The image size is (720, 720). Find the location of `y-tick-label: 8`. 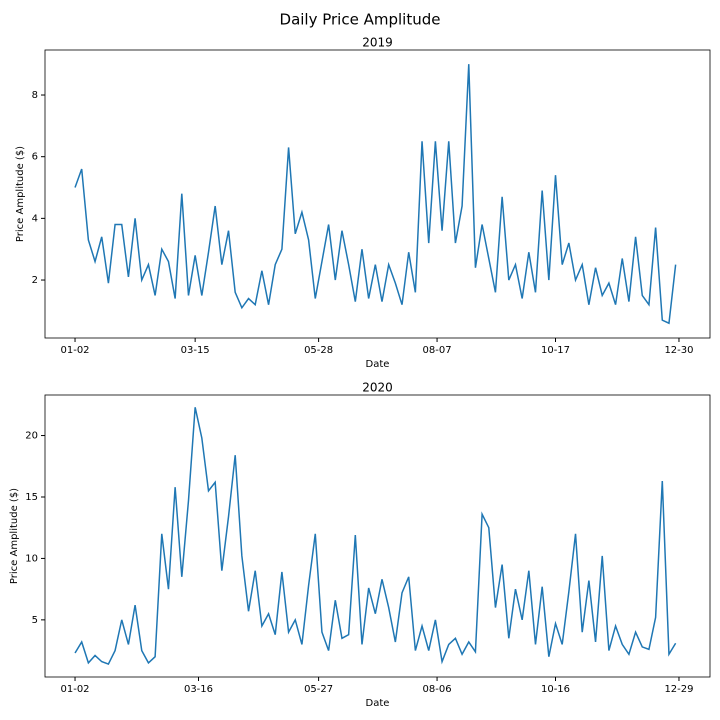

y-tick-label: 8 is located at coordinates (35, 95).